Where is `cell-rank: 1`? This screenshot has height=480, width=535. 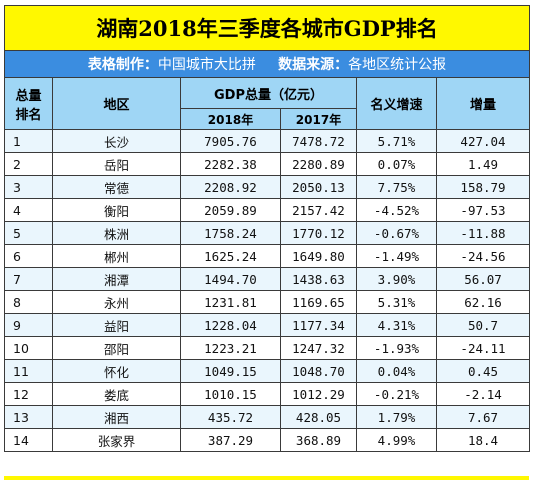
cell-rank: 1 is located at coordinates (28, 141).